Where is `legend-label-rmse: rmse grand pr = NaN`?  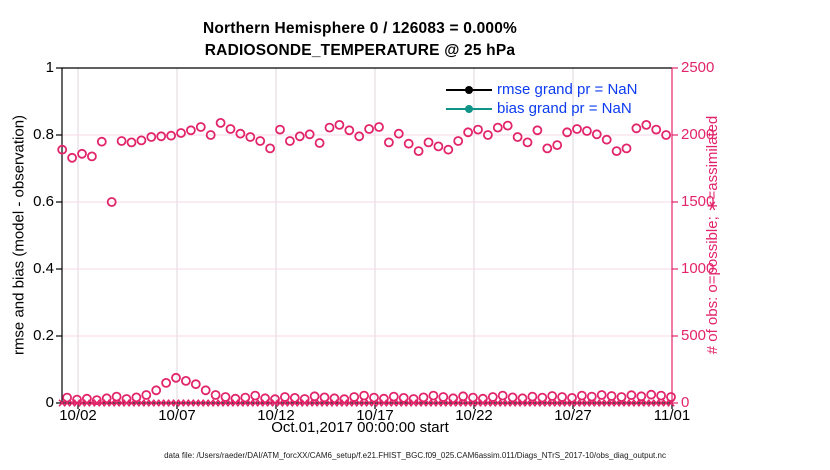
legend-label-rmse: rmse grand pr = NaN is located at coordinates (567, 89).